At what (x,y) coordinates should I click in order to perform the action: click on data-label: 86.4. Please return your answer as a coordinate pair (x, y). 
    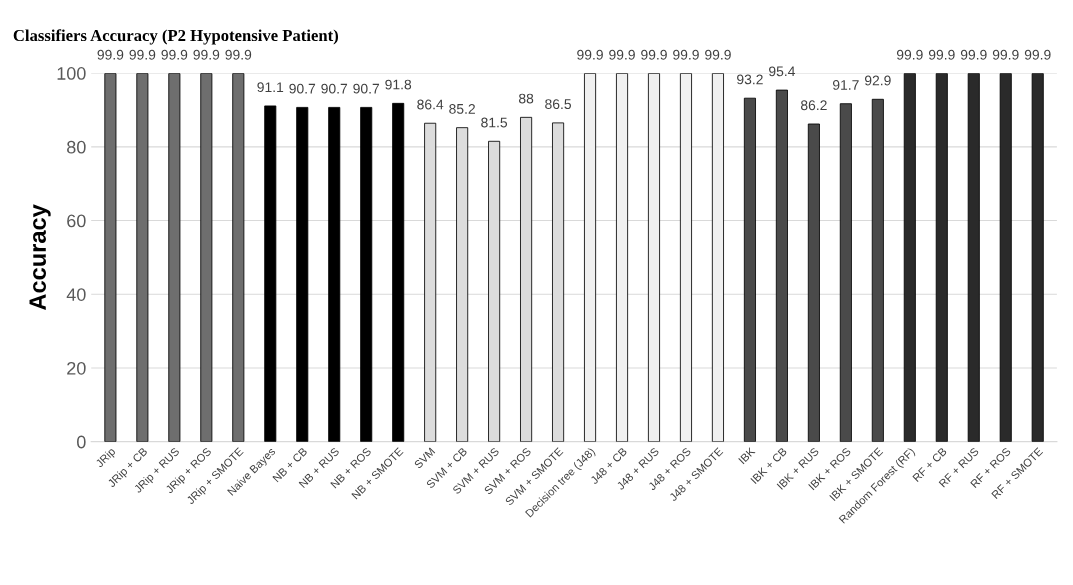
    Looking at the image, I should click on (430, 104).